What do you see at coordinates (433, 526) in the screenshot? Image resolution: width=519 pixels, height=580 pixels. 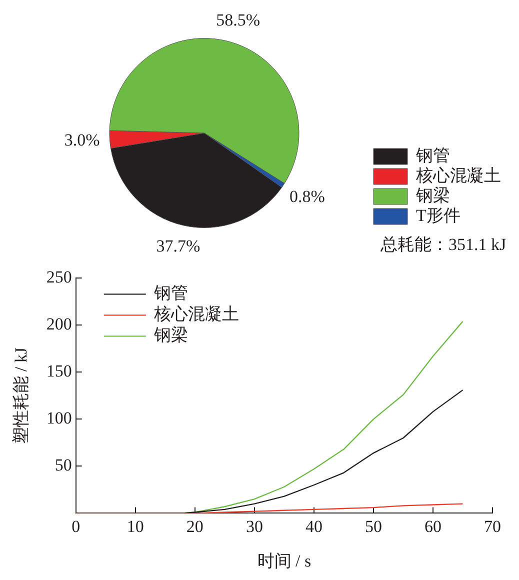 I see `x-tick-label: 60` at bounding box center [433, 526].